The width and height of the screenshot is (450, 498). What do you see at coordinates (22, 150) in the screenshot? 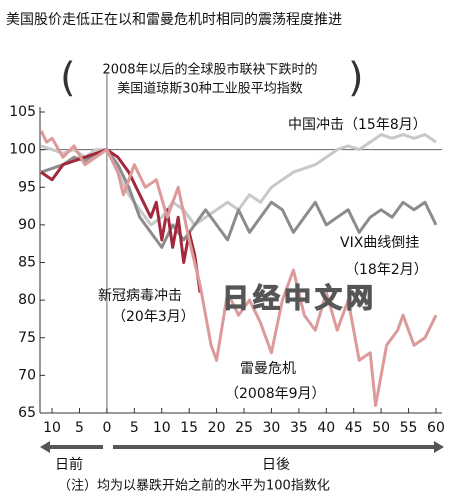
I see `y-tick-label: 100` at bounding box center [22, 150].